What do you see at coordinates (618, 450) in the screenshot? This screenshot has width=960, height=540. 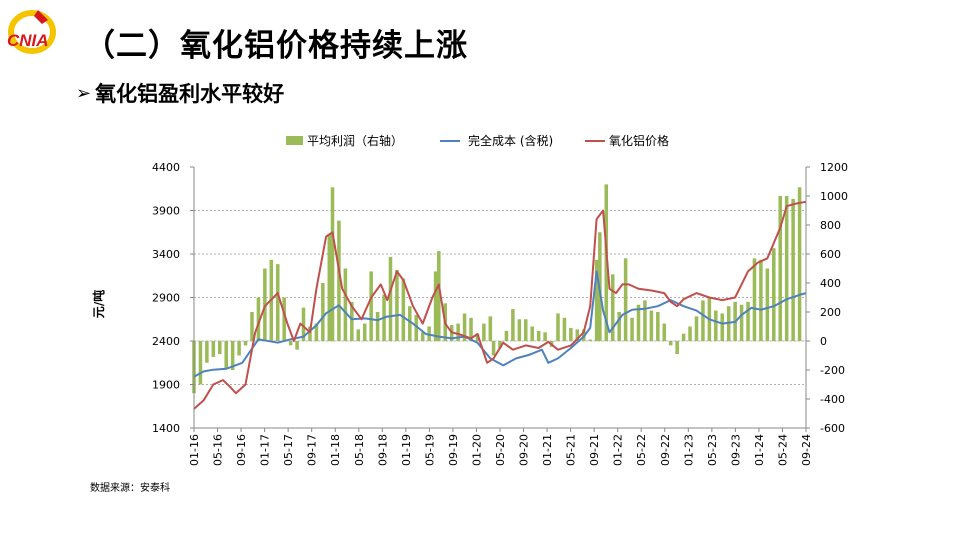 I see `x-tick-label: 01-22` at bounding box center [618, 450].